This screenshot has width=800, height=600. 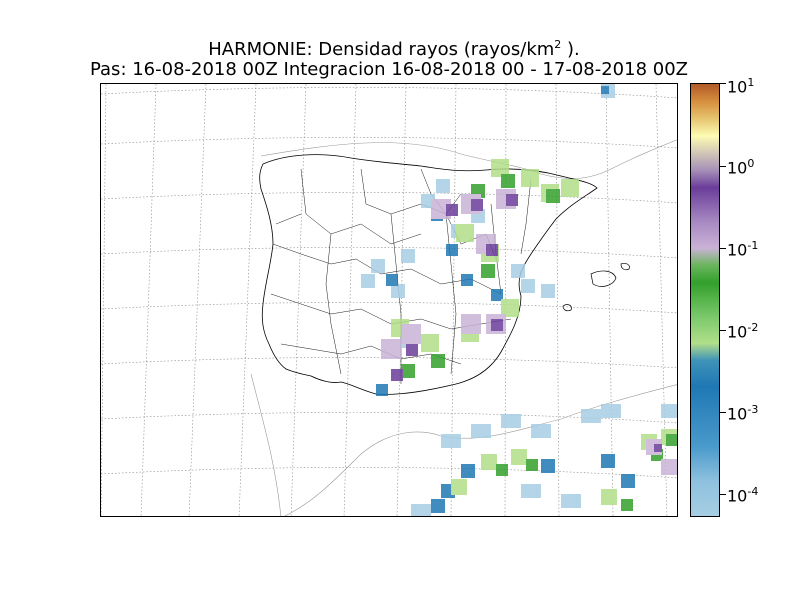 What do you see at coordinates (743, 331) in the screenshot?
I see `colorbar-label-1e-2: 10⁻²` at bounding box center [743, 331].